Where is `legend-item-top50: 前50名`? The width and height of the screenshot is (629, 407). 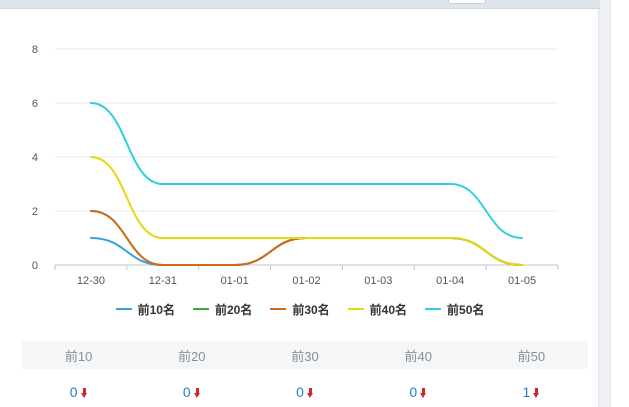 legend-item-top50: 前50名 is located at coordinates (454, 309).